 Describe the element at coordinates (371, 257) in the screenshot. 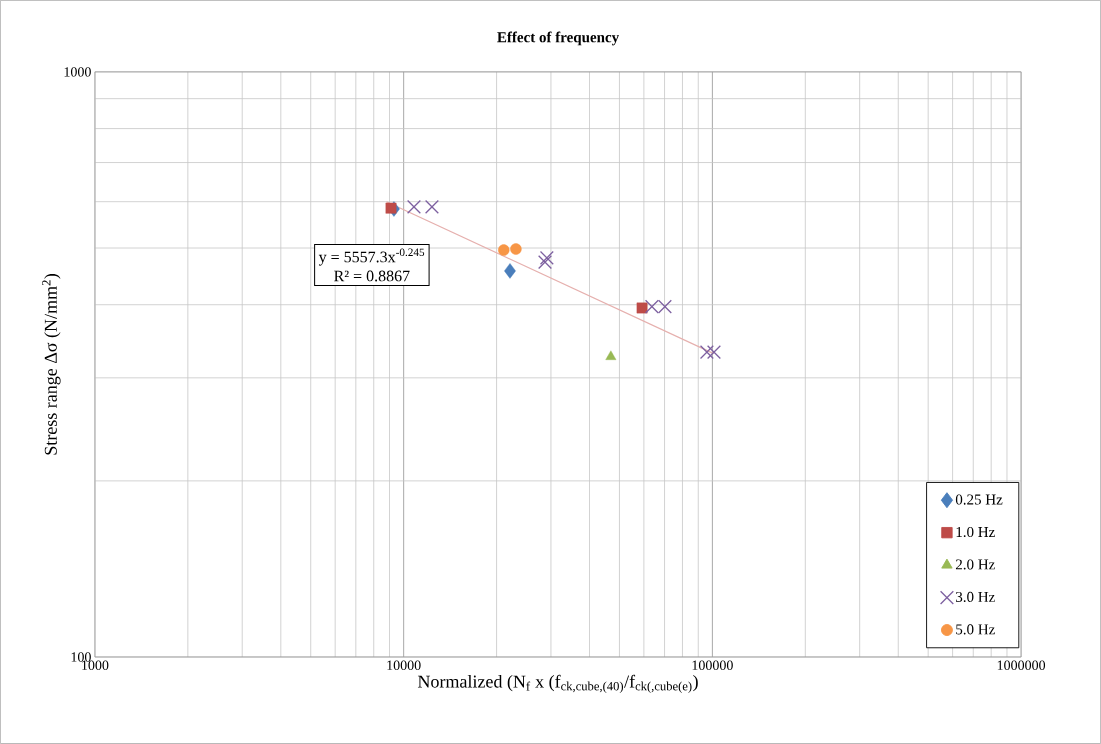

I see `annotation: y = 5557.3x$^{-0.245}$` at that location.